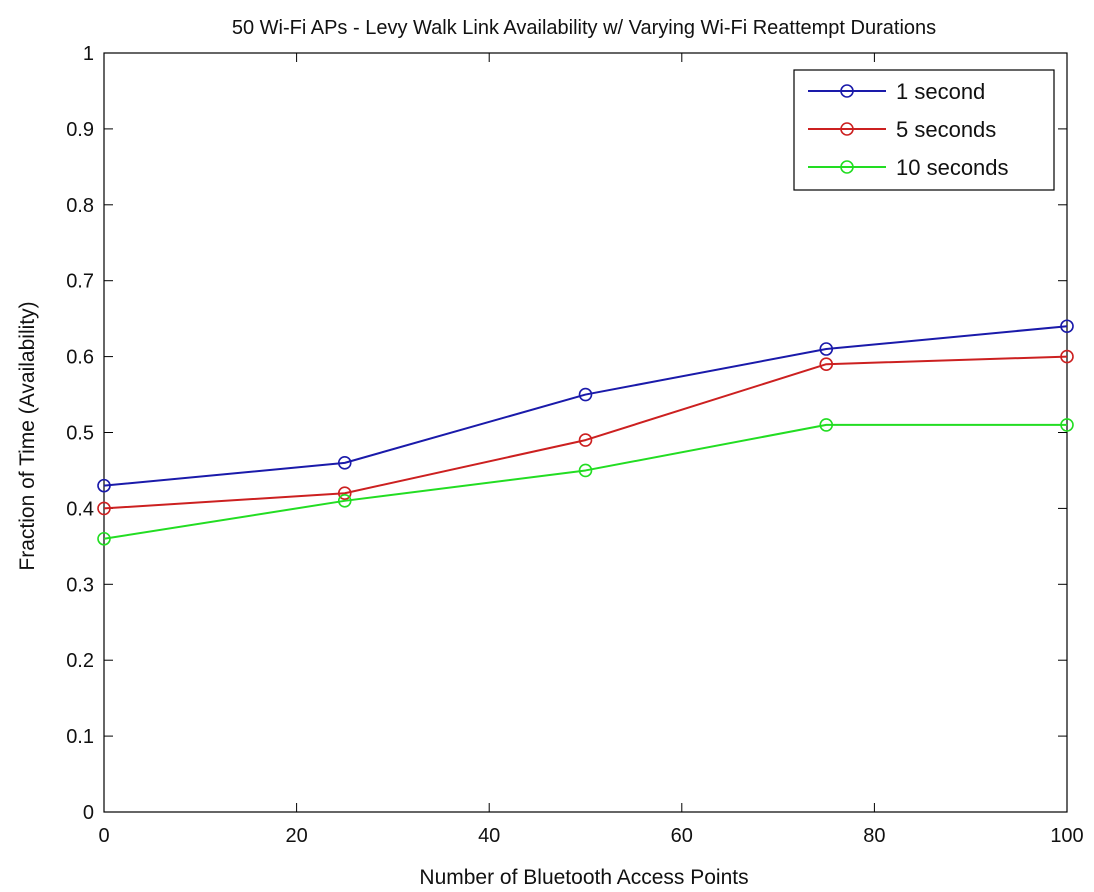 The image size is (1094, 892). I want to click on x-tick-label-0: 0, so click(103, 836).